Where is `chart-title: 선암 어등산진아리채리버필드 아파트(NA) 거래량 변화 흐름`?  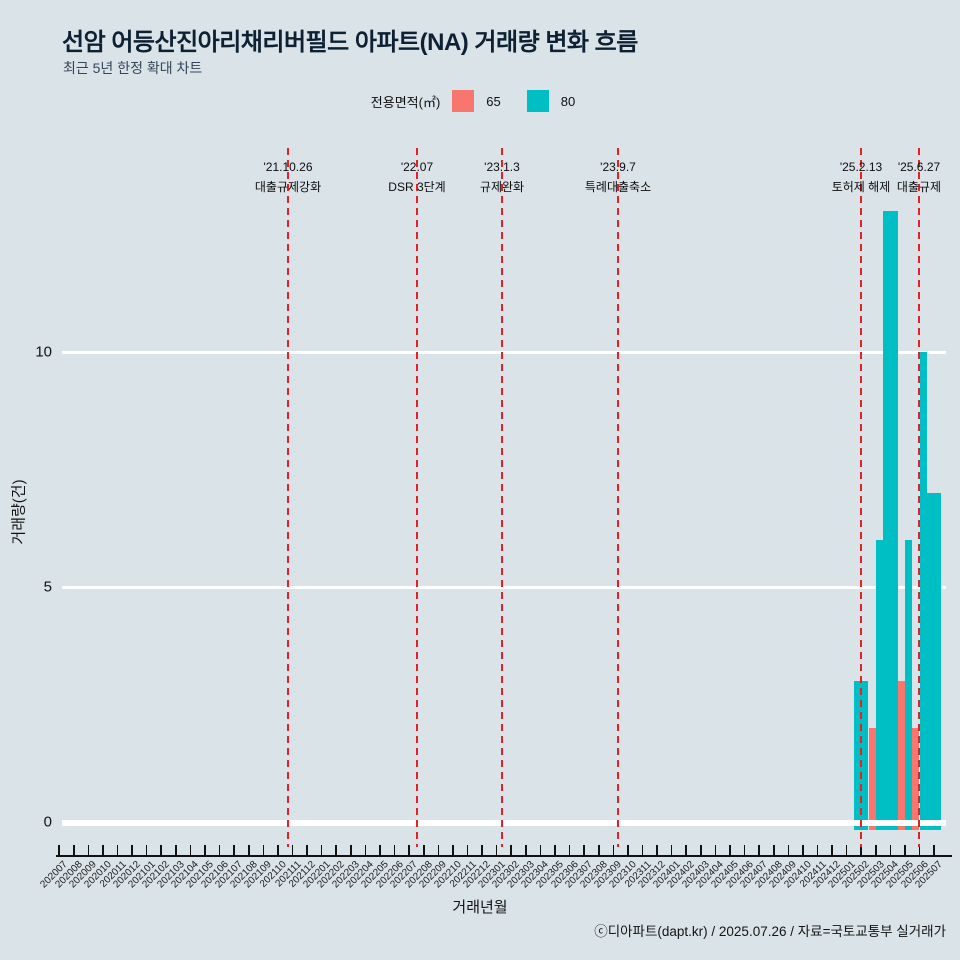 chart-title: 선암 어등산진아리채리버필드 아파트(NA) 거래량 변화 흐름 is located at coordinates (350, 42).